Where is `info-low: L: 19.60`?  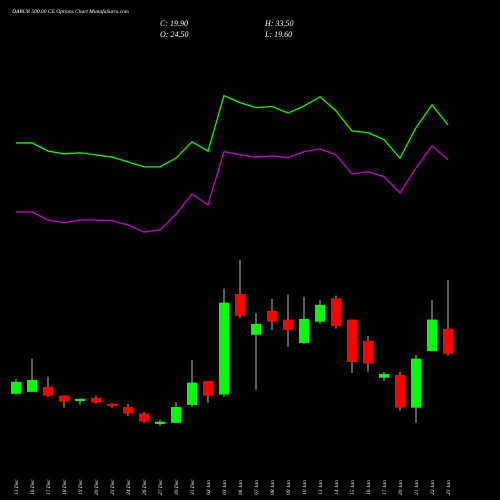
info-low: L: 19.60 is located at coordinates (278, 34).